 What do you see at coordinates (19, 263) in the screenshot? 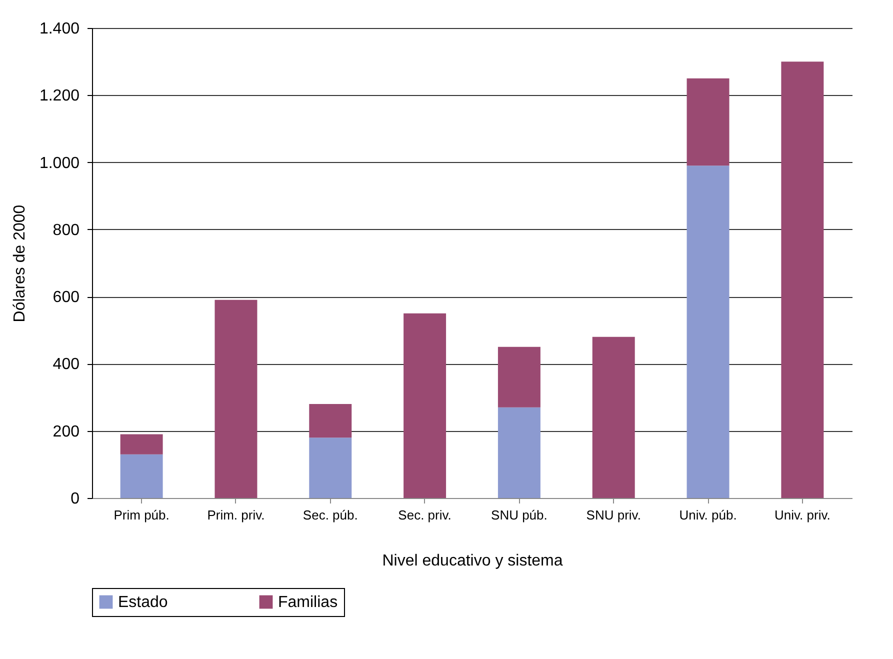
I see `y-axis-title: Dólares de 2000` at bounding box center [19, 263].